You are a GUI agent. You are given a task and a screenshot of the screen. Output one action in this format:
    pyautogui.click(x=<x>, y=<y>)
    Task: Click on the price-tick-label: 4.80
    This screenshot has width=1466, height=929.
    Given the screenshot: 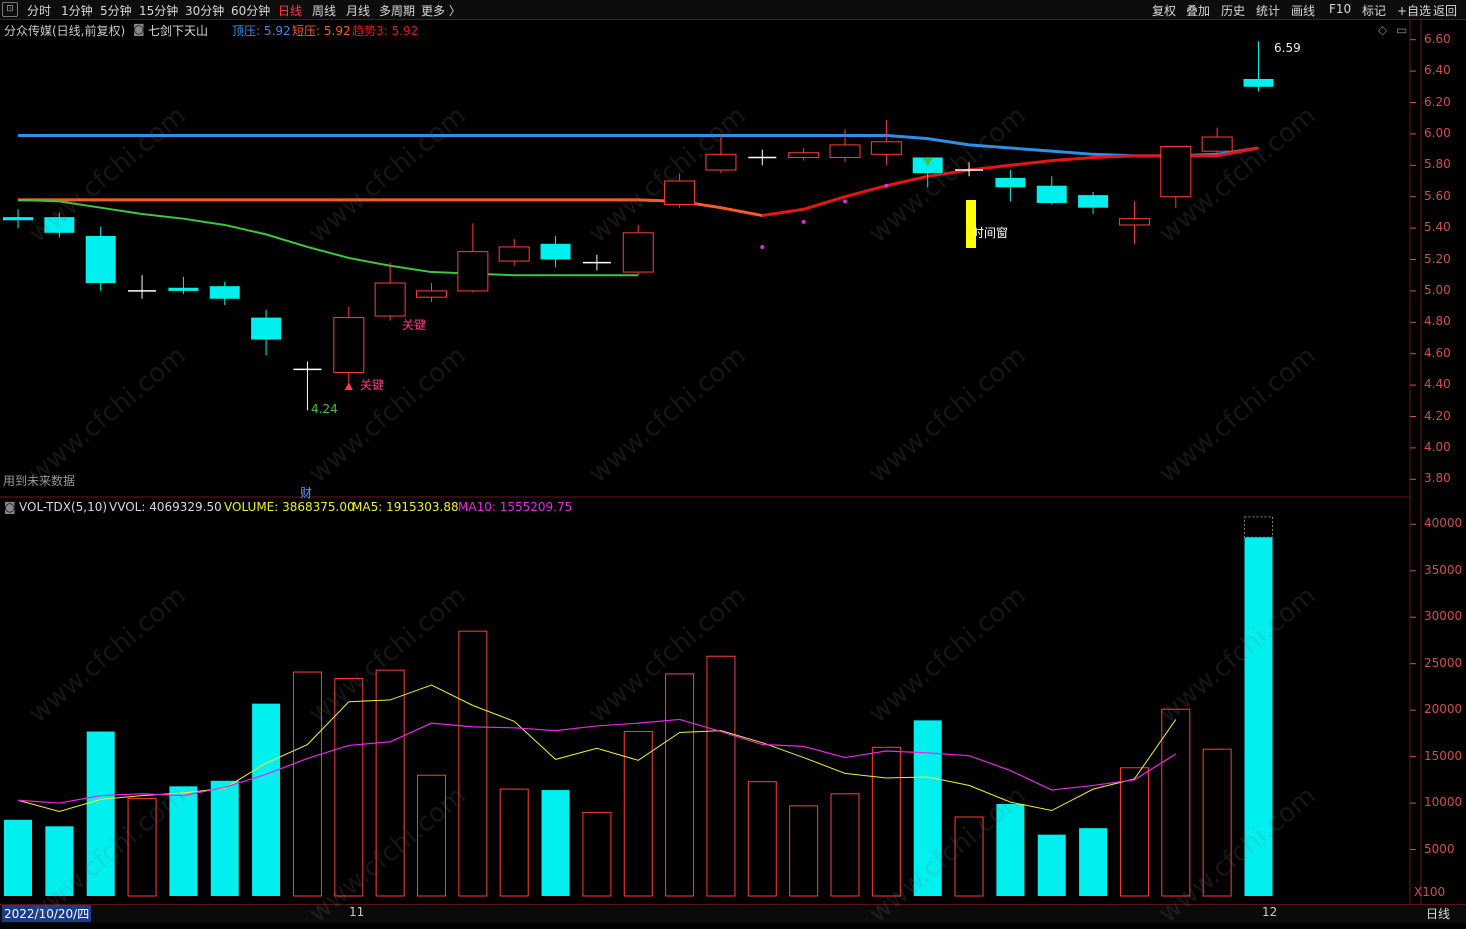 What is the action you would take?
    pyautogui.click(x=1437, y=321)
    